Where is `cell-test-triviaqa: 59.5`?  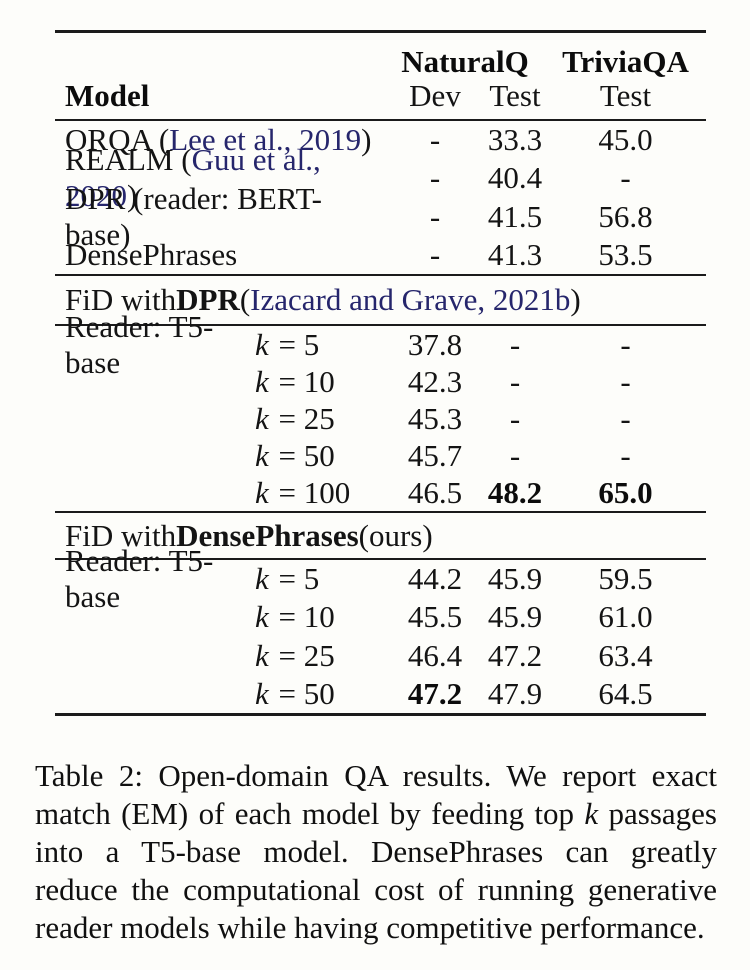 cell-test-triviaqa: 59.5 is located at coordinates (625, 579).